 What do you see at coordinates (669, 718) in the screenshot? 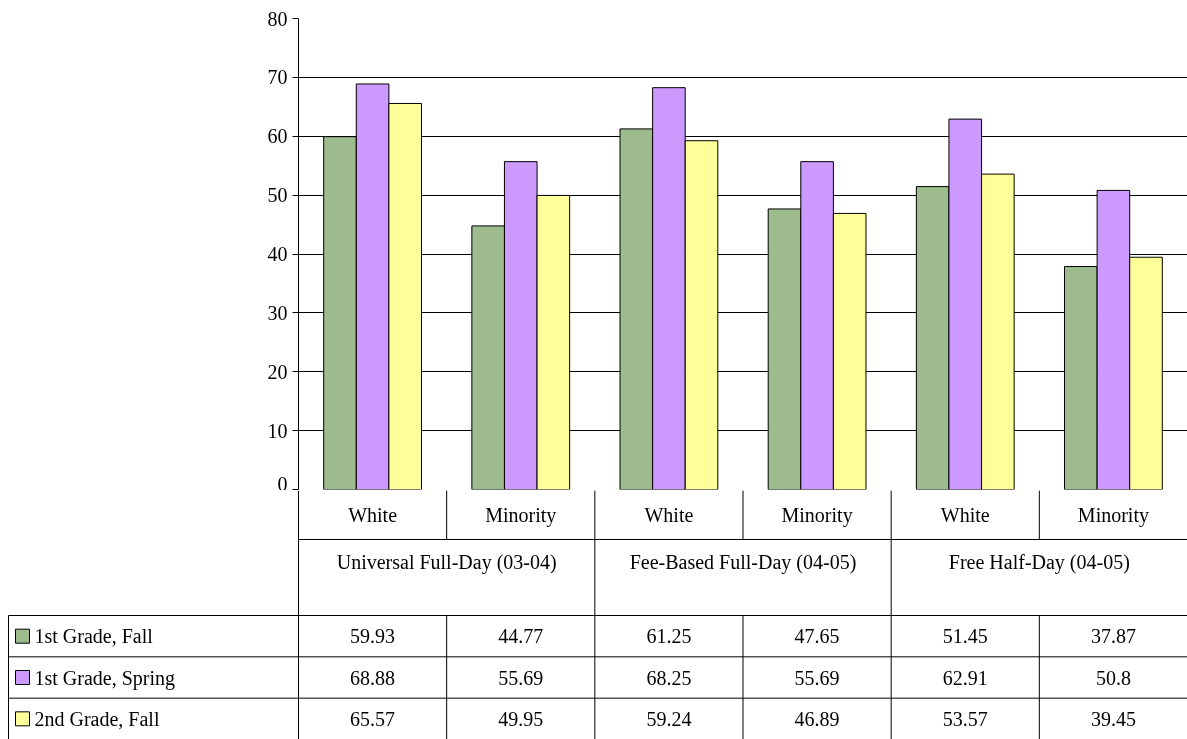
I see `data-label: 59.24` at bounding box center [669, 718].